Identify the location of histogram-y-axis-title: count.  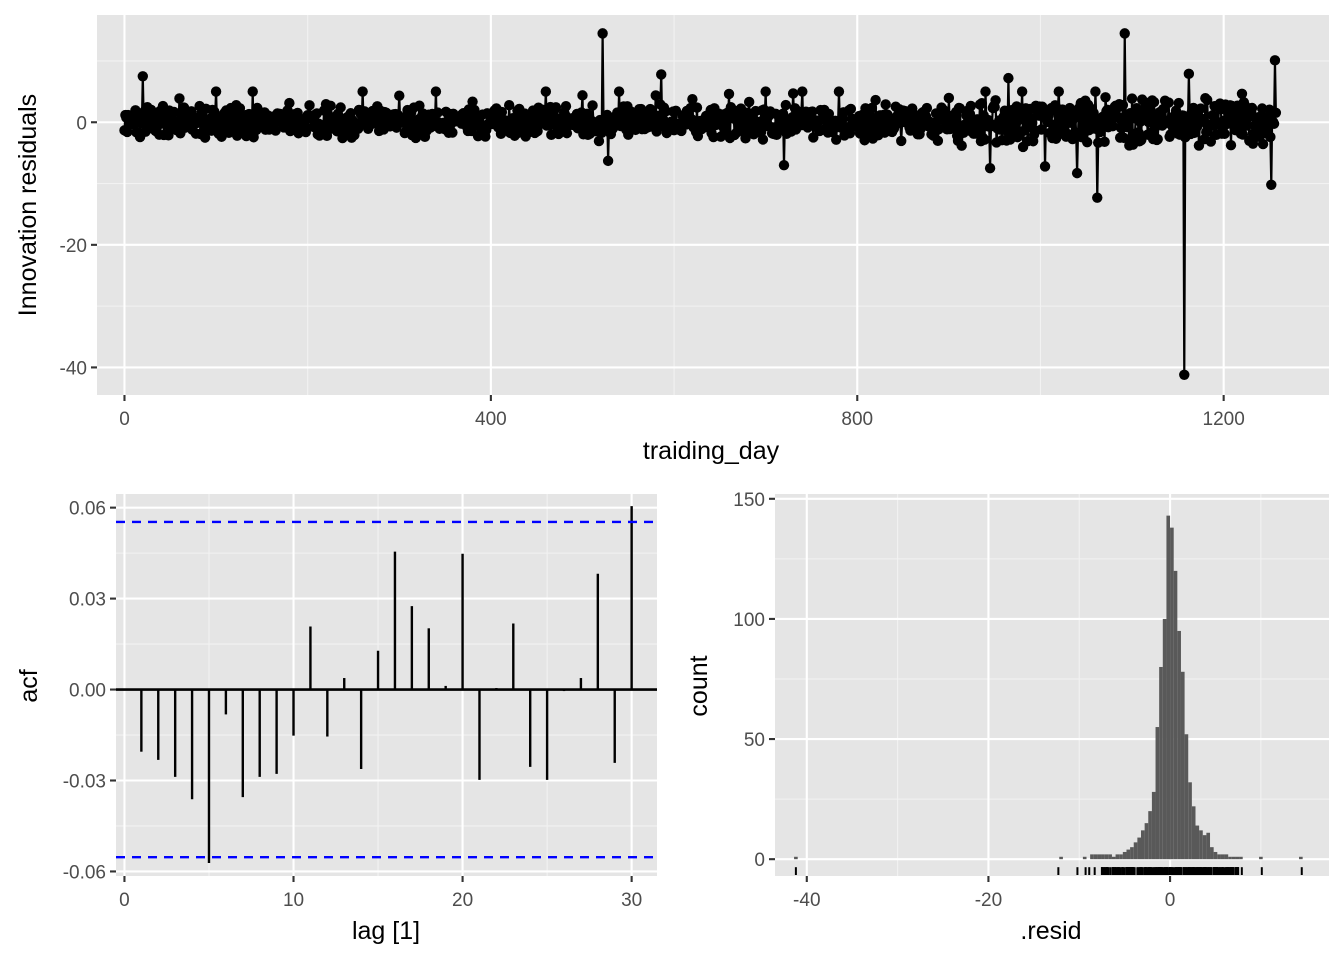
(699, 685).